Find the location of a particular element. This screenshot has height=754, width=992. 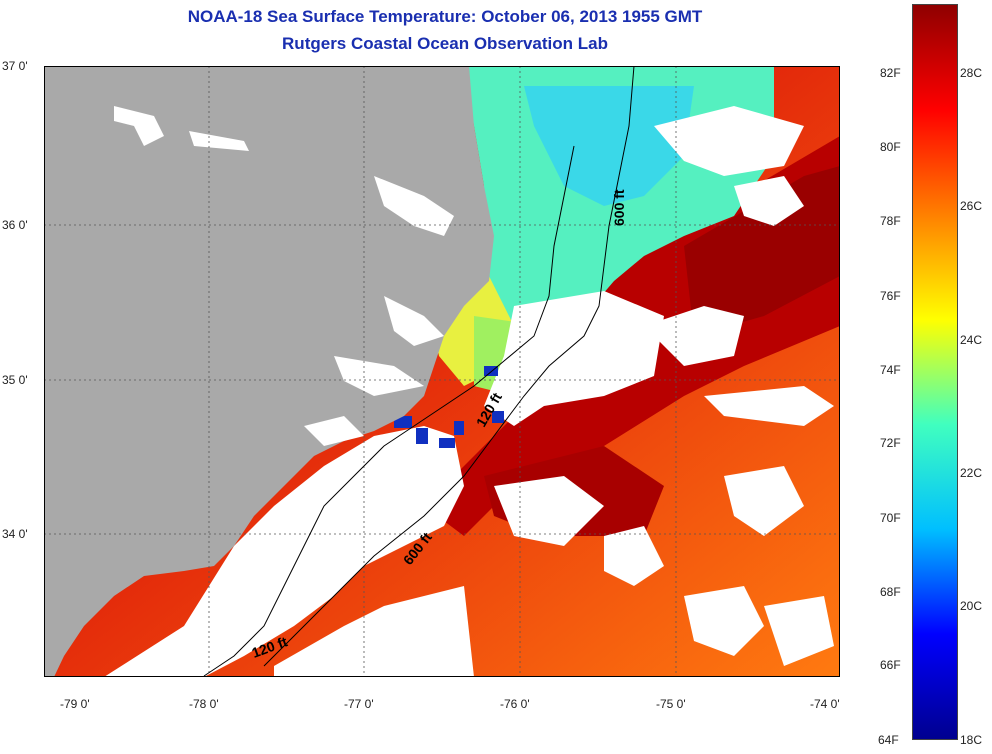

colorbar-f-78: 78F is located at coordinates (890, 221).